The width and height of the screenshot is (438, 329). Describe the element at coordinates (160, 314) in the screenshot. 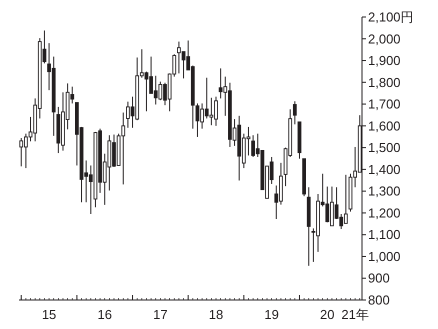

I see `xtick-label: 17` at that location.